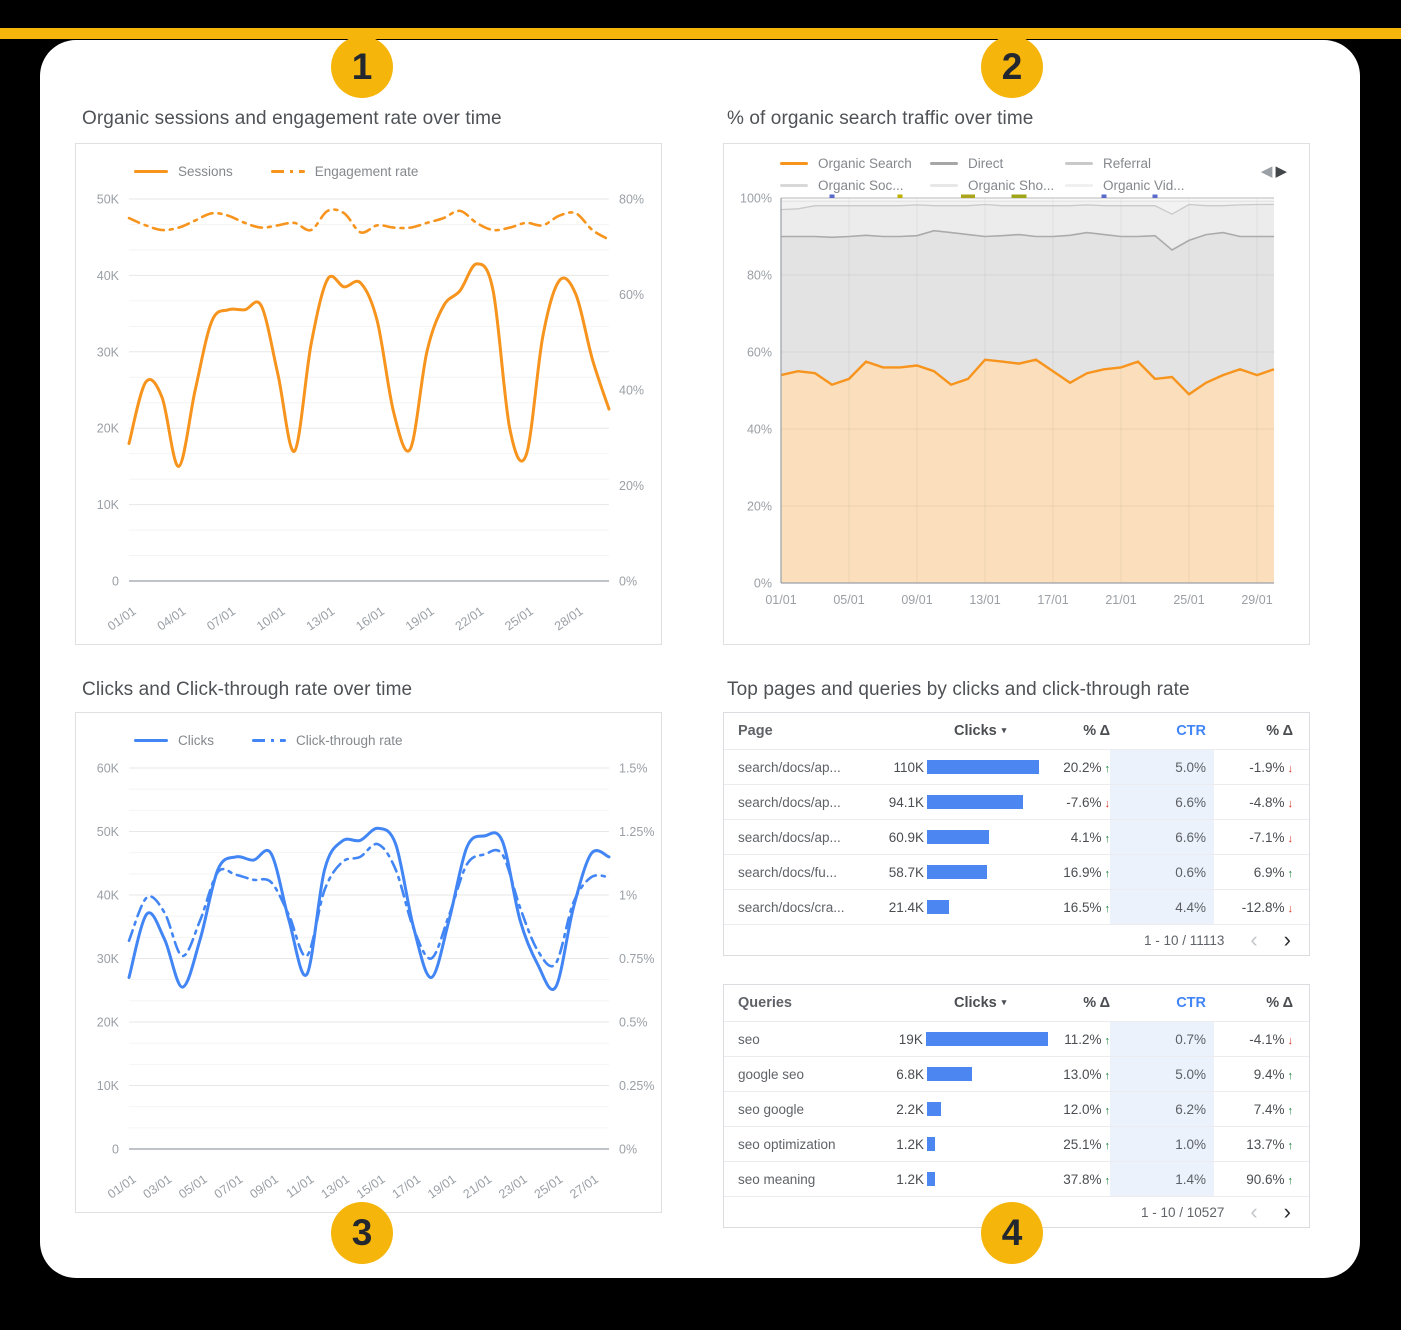 The width and height of the screenshot is (1401, 1330). What do you see at coordinates (628, 896) in the screenshot?
I see `y-axis-right-label: 1%` at bounding box center [628, 896].